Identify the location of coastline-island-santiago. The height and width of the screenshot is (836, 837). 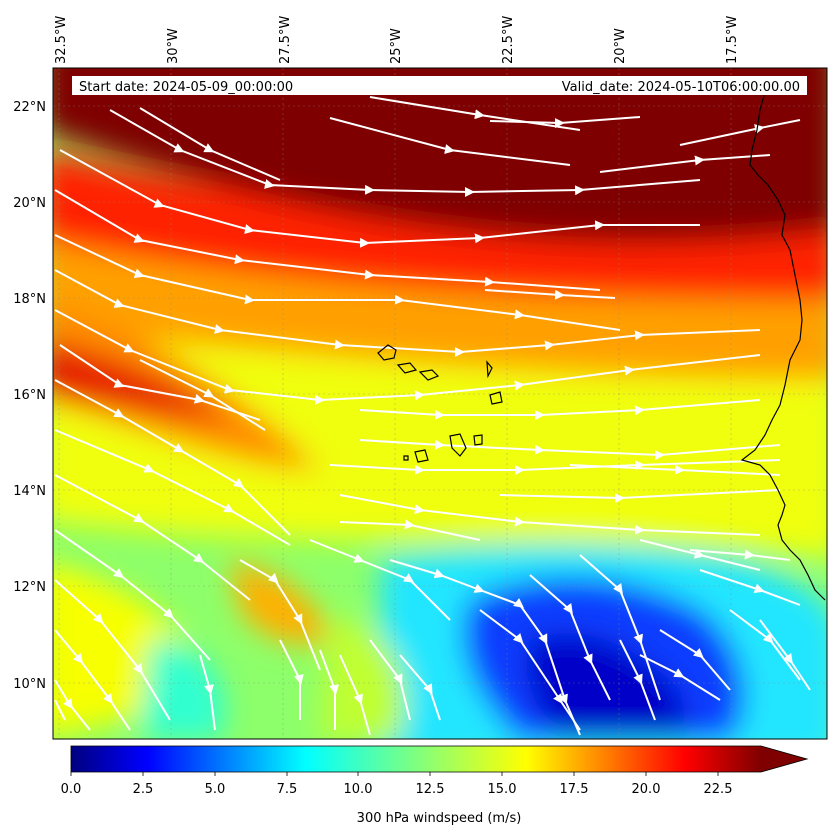
(458, 445).